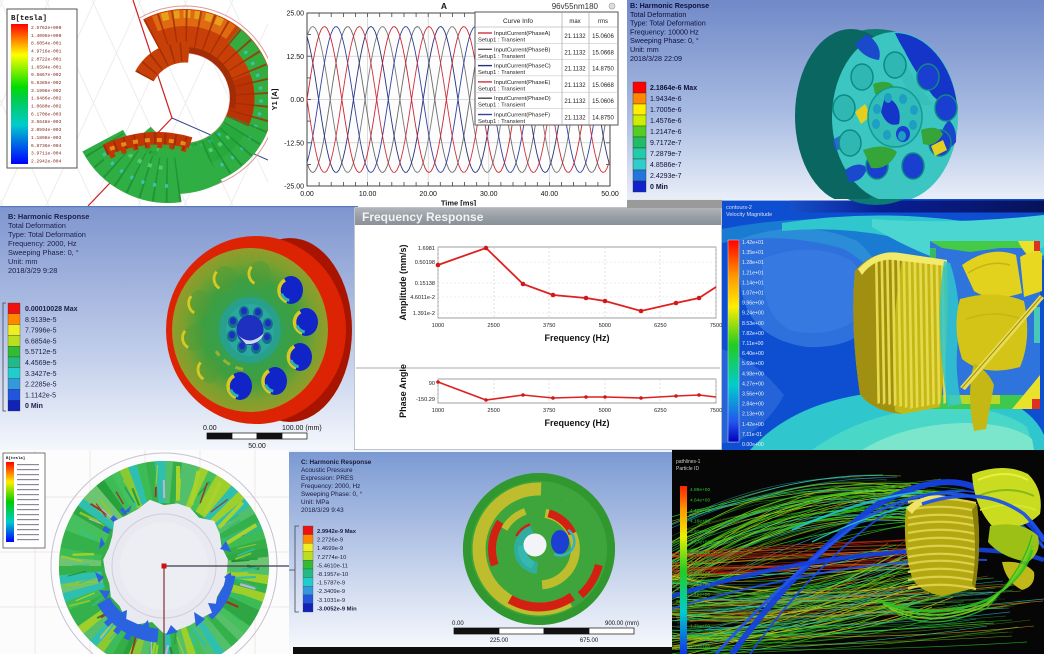 This screenshot has width=1044, height=654. Describe the element at coordinates (673, 88) in the screenshot. I see `svg-text: 2.1864e-6 Max` at that location.